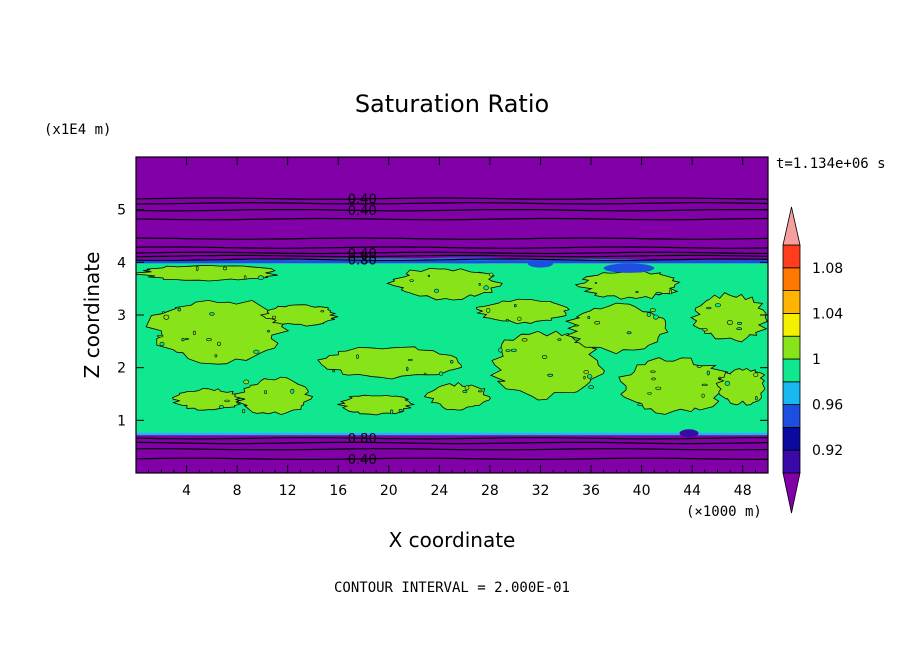 The width and height of the screenshot is (904, 654). What do you see at coordinates (827, 451) in the screenshot?
I see `colorbar-tick-label: 0.92` at bounding box center [827, 451].